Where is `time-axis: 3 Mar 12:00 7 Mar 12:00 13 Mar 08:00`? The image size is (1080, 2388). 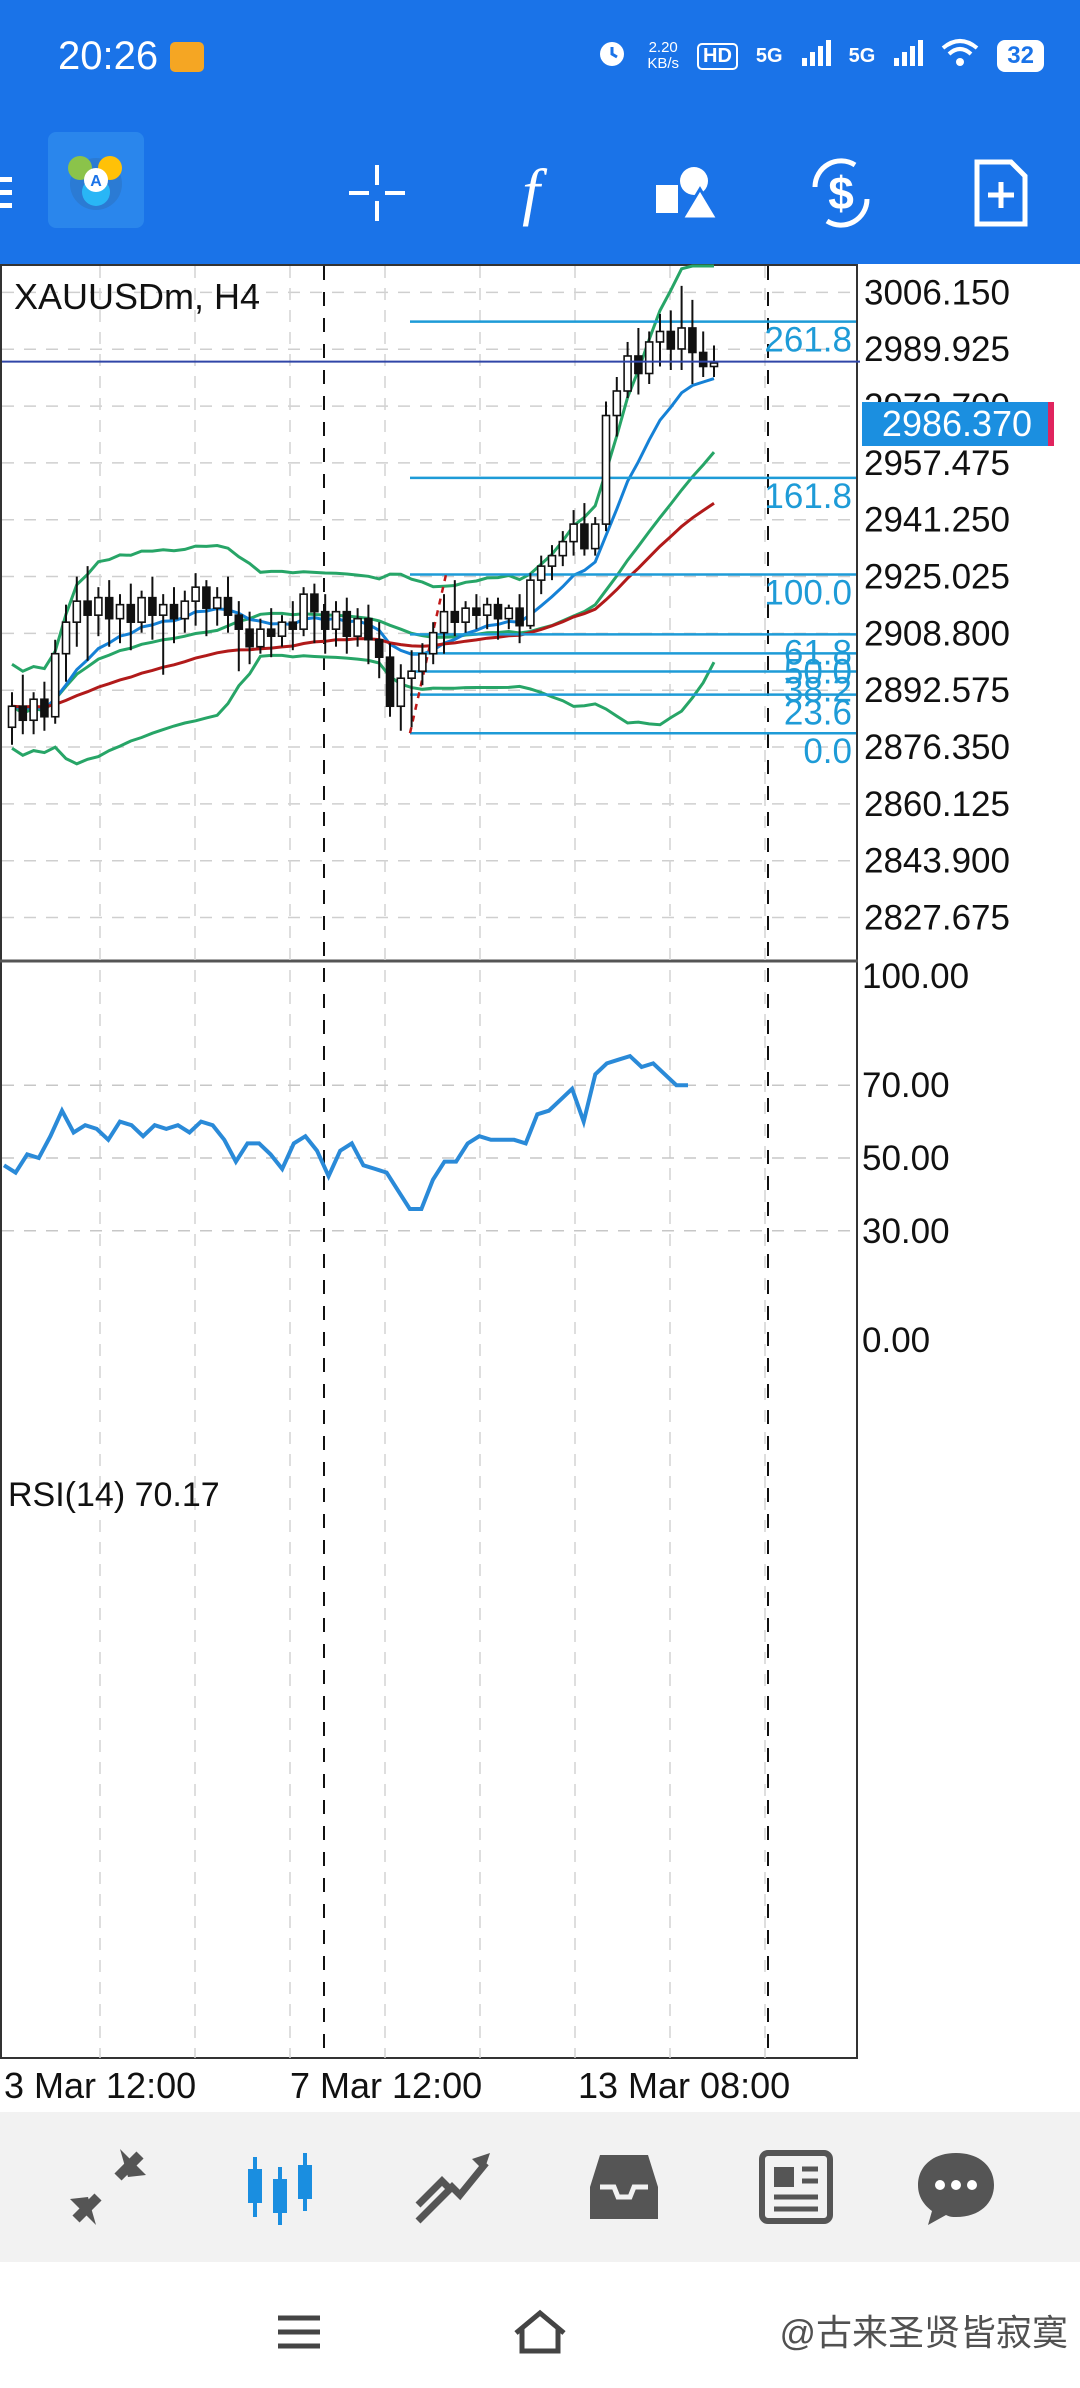
time-axis: 3 Mar 12:00 7 Mar 12:00 13 Mar 08:00 is located at coordinates (397, 2085).